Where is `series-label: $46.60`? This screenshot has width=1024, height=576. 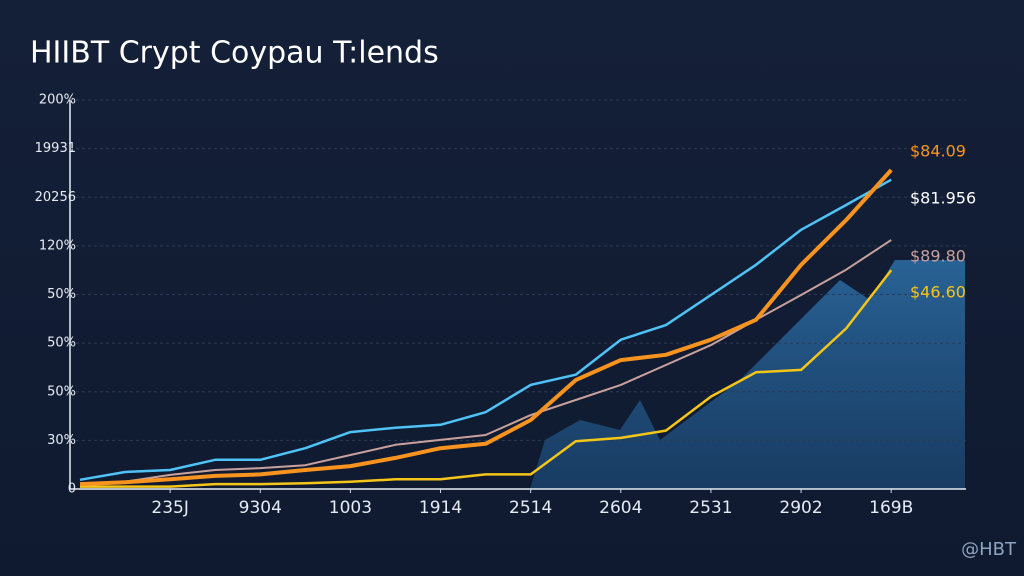 series-label: $46.60 is located at coordinates (938, 292).